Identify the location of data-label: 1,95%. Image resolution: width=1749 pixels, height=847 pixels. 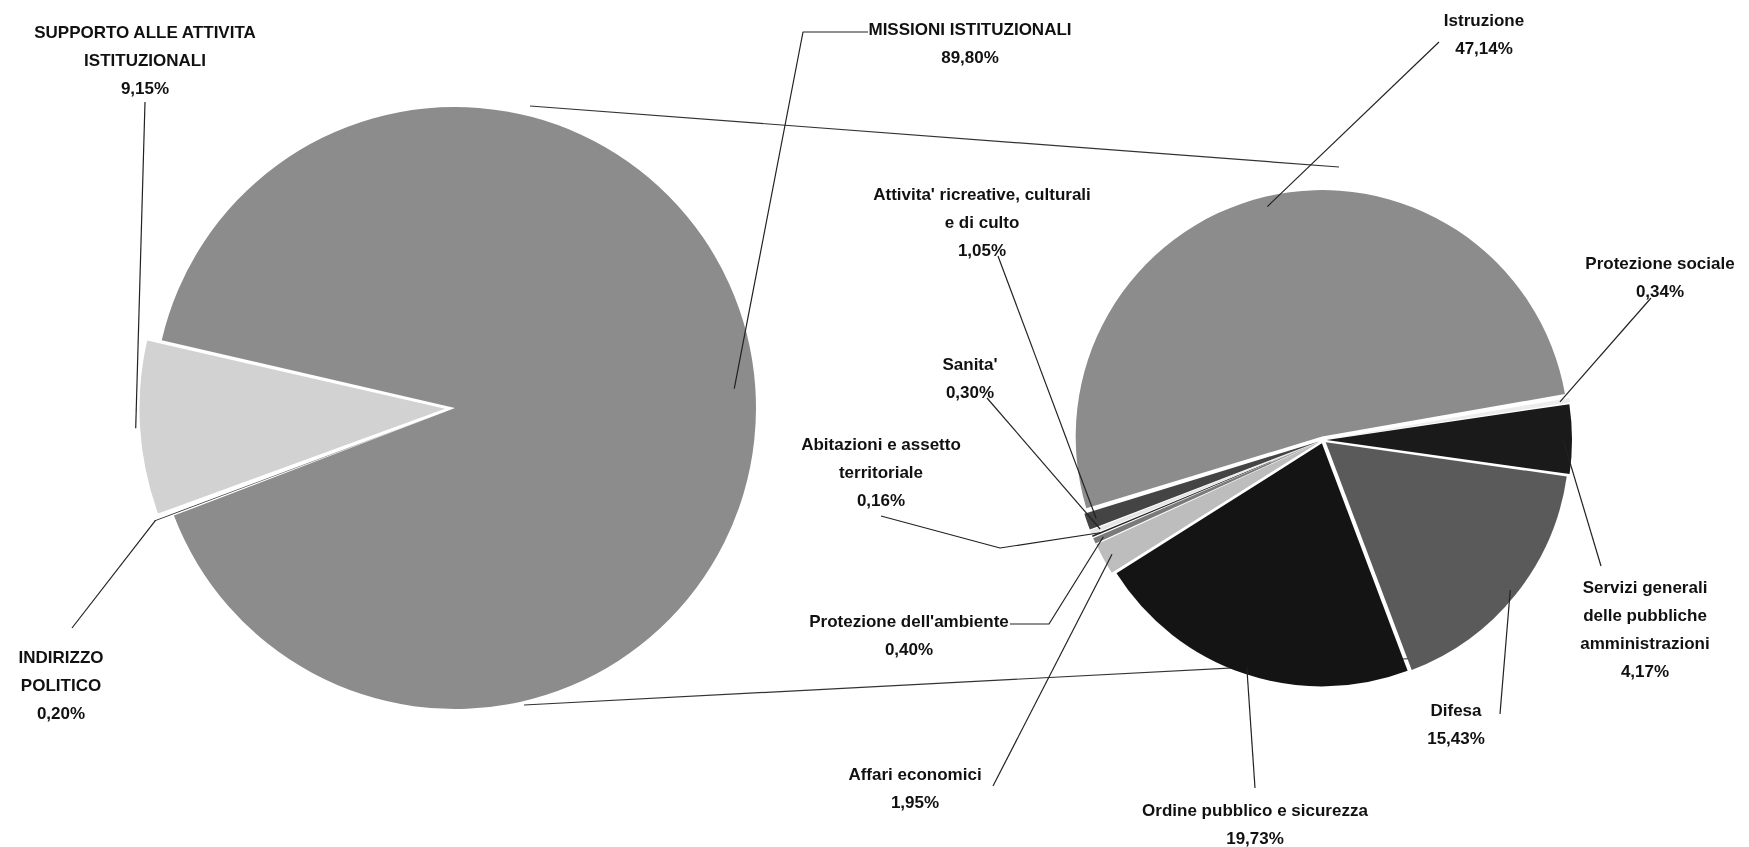
(915, 803).